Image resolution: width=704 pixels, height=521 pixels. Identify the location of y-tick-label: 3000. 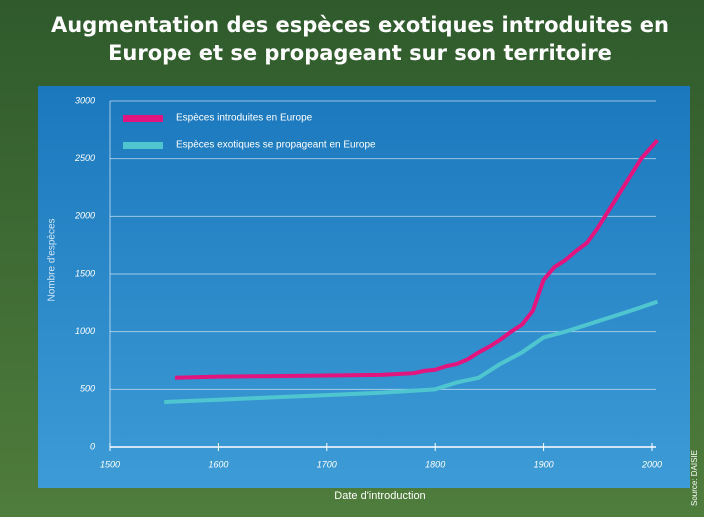
(85, 100).